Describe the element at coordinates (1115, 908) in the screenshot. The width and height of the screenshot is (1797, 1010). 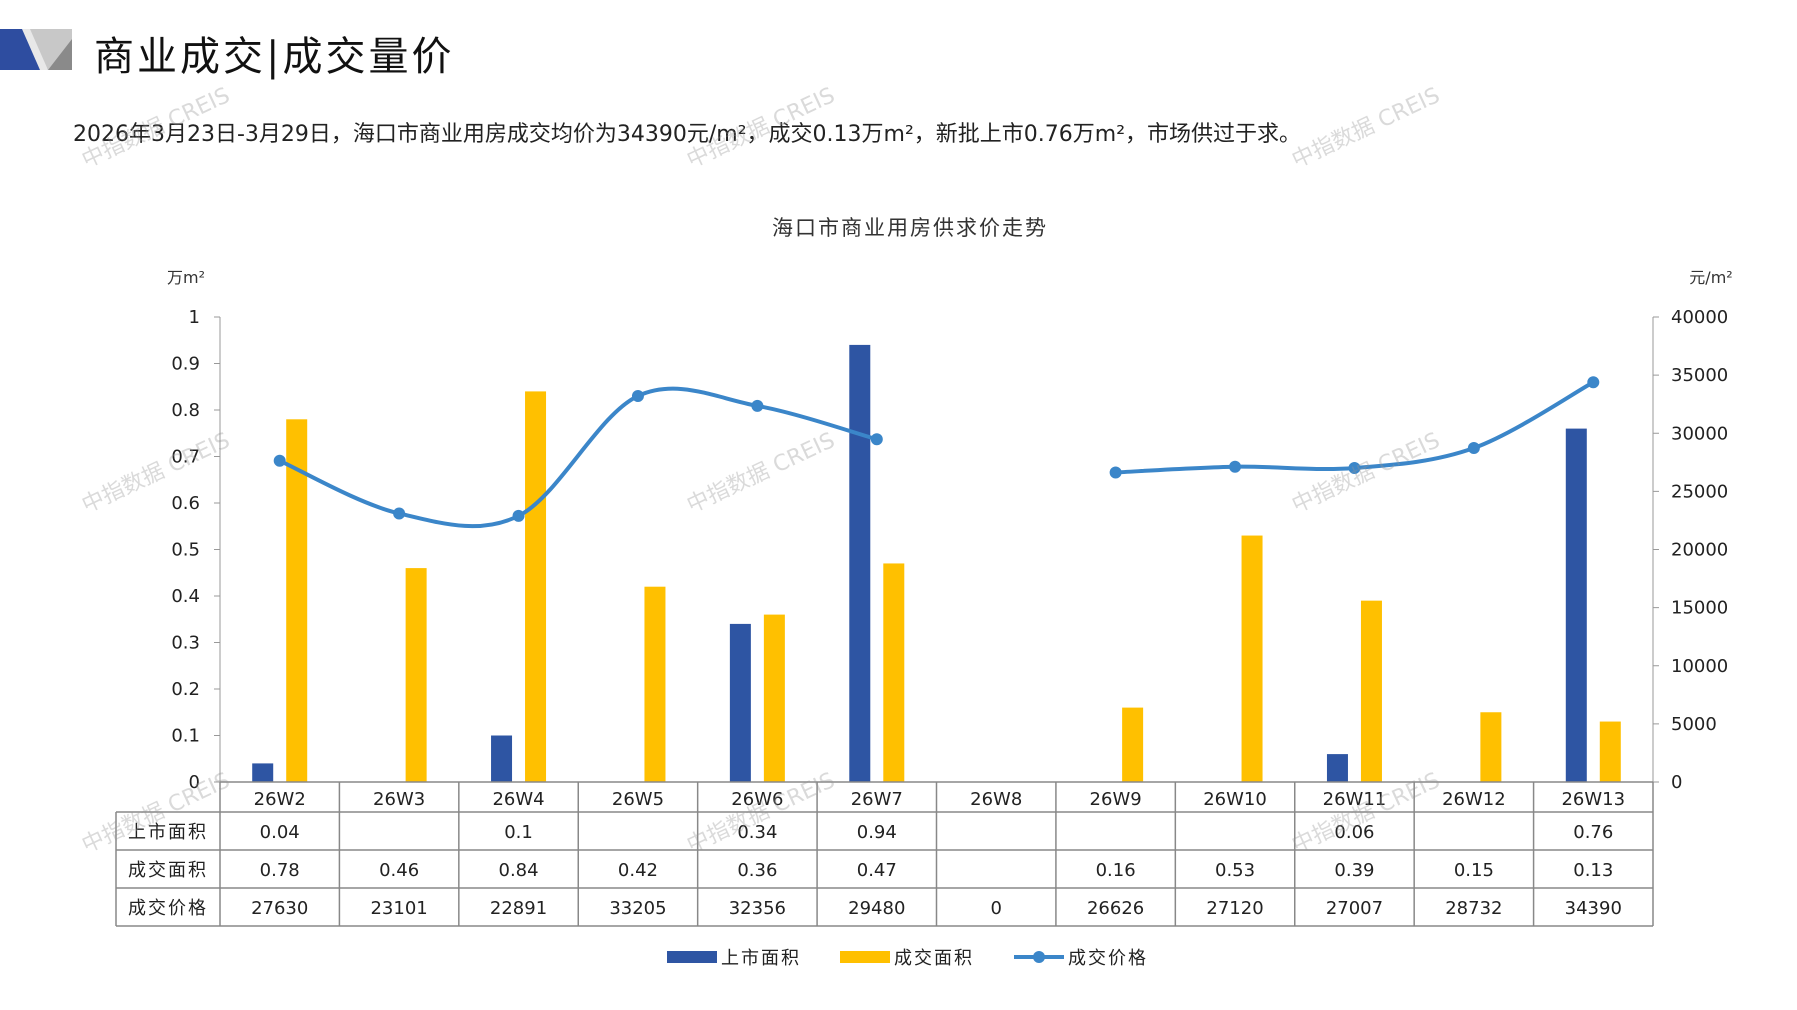
I see `table-cell: 26626` at that location.